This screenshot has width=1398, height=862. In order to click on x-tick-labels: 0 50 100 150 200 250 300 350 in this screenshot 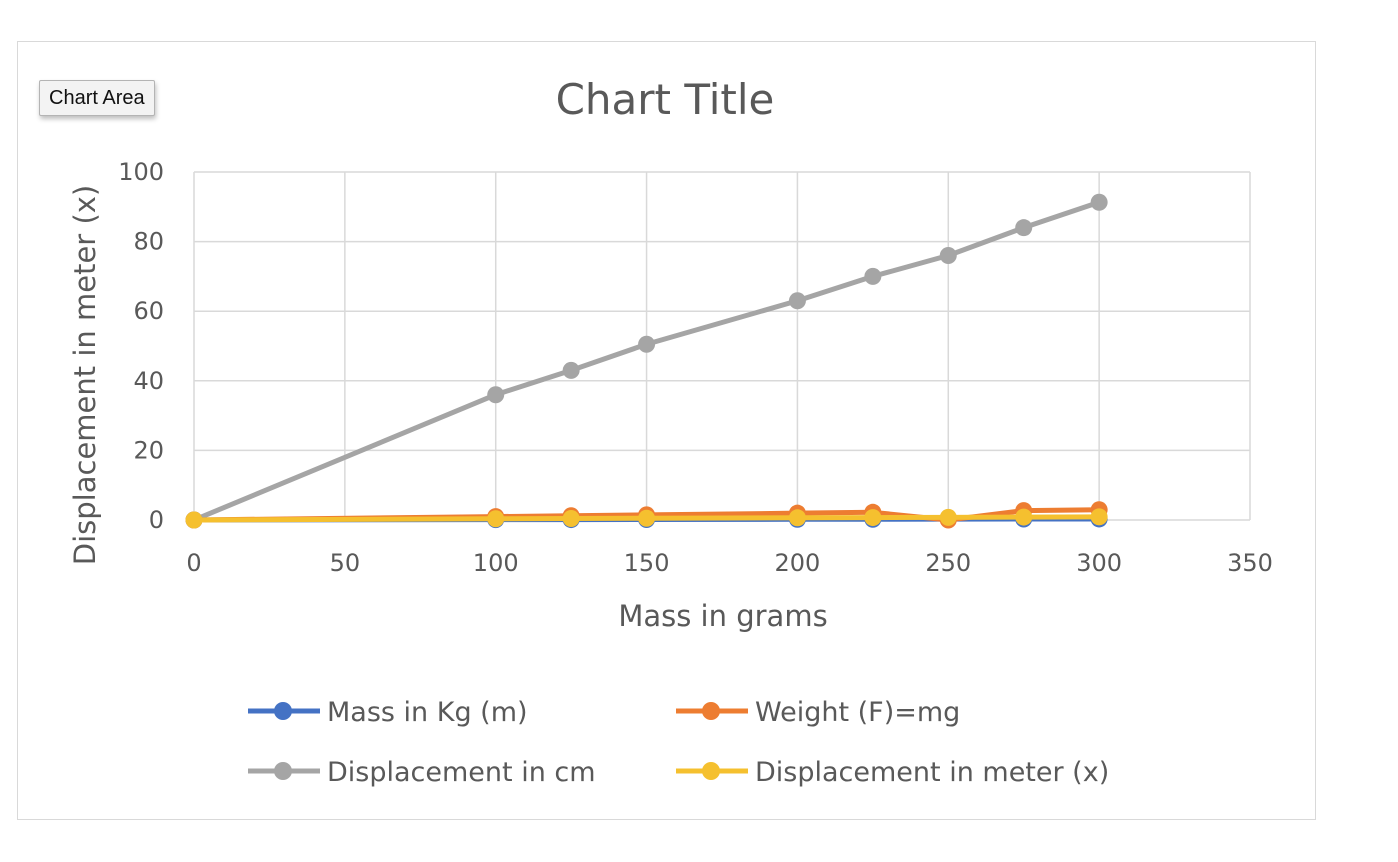, I will do `click(729, 563)`.